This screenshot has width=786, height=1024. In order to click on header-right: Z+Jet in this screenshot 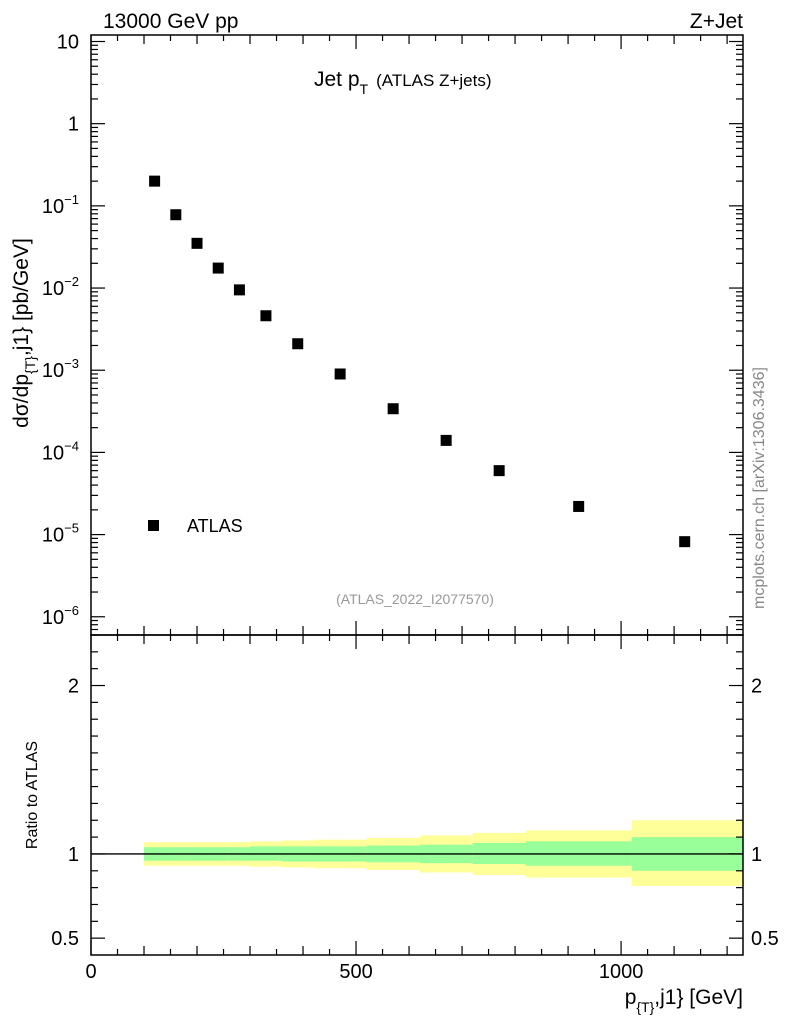, I will do `click(716, 21)`.